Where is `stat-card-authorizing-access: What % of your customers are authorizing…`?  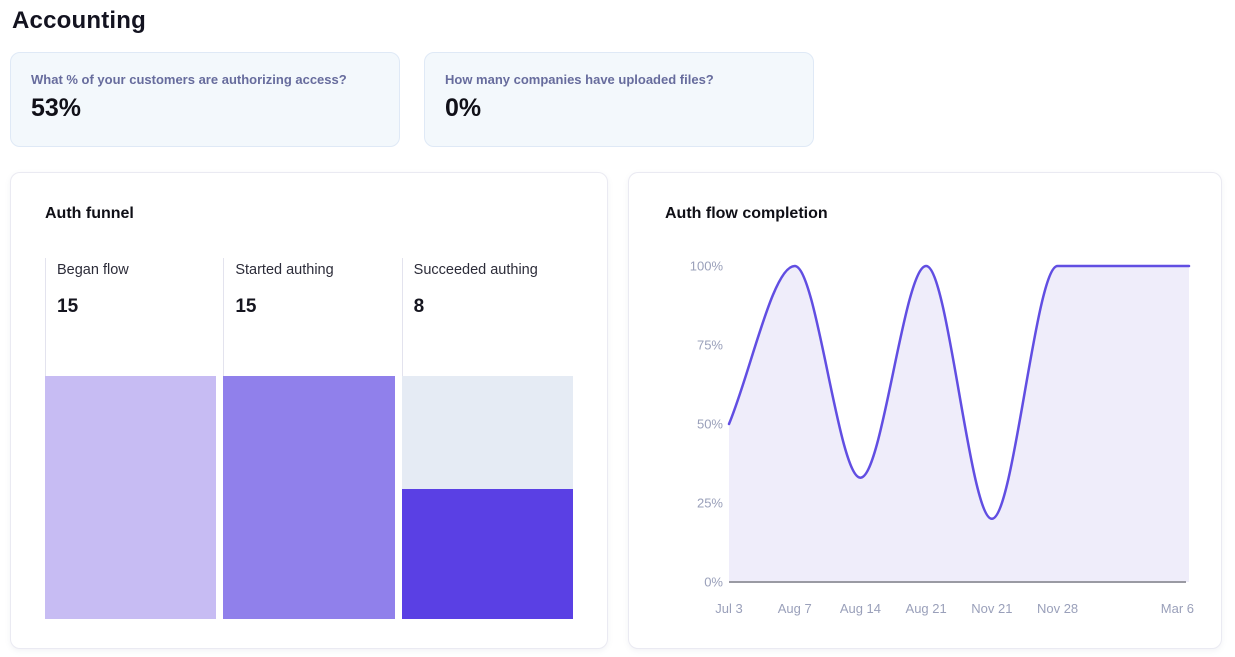 stat-card-authorizing-access: What % of your customers are authorizing… is located at coordinates (205, 99).